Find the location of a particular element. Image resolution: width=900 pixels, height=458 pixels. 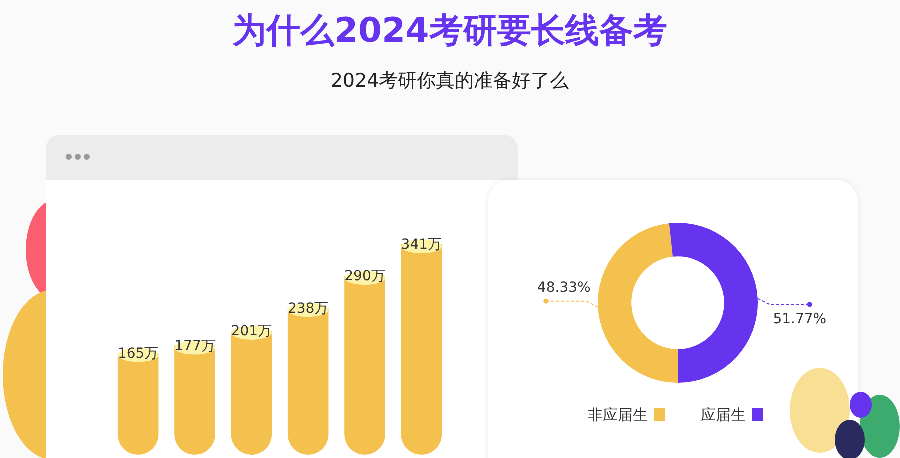

data-label: 201万 is located at coordinates (251, 332).